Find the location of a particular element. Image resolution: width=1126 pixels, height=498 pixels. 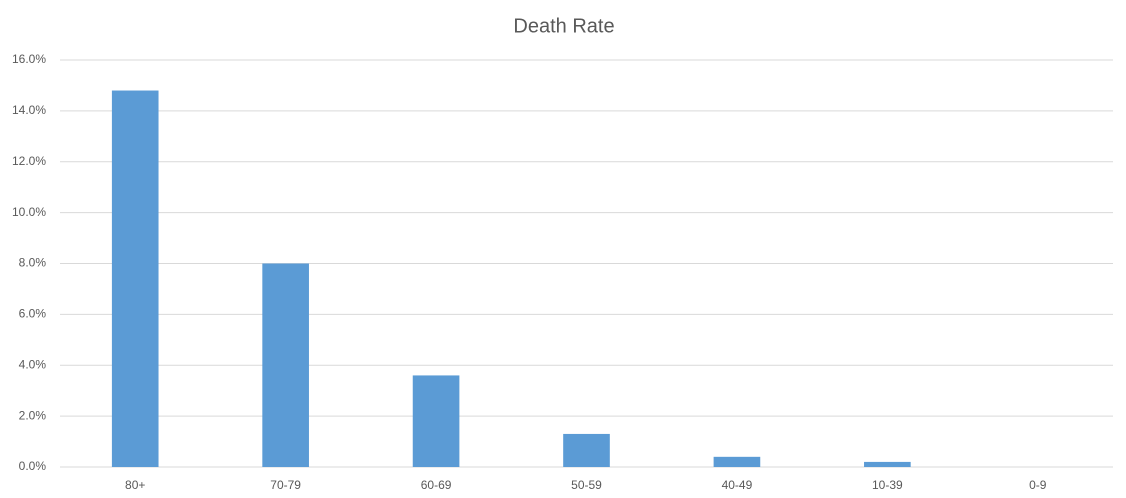

y-tick-label: 12.0% is located at coordinates (29, 161).